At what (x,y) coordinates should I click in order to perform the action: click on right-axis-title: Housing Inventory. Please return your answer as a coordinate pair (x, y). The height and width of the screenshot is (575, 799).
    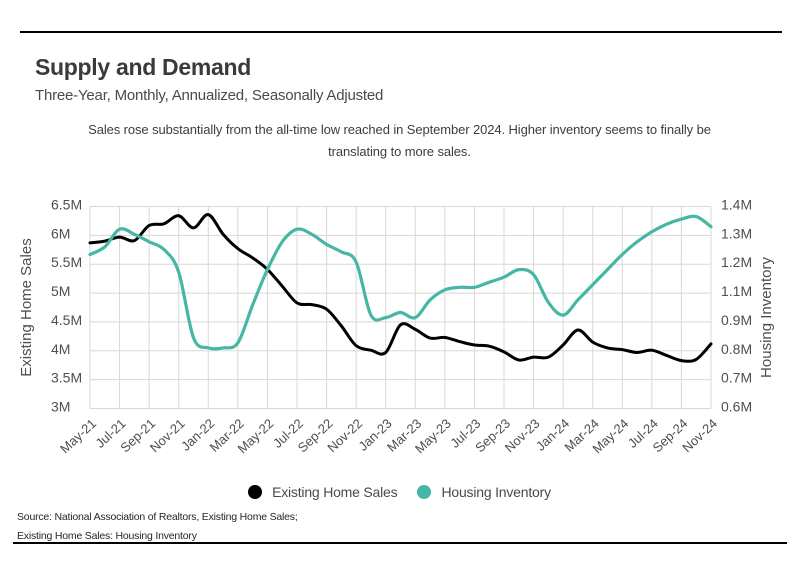
    Looking at the image, I should click on (766, 317).